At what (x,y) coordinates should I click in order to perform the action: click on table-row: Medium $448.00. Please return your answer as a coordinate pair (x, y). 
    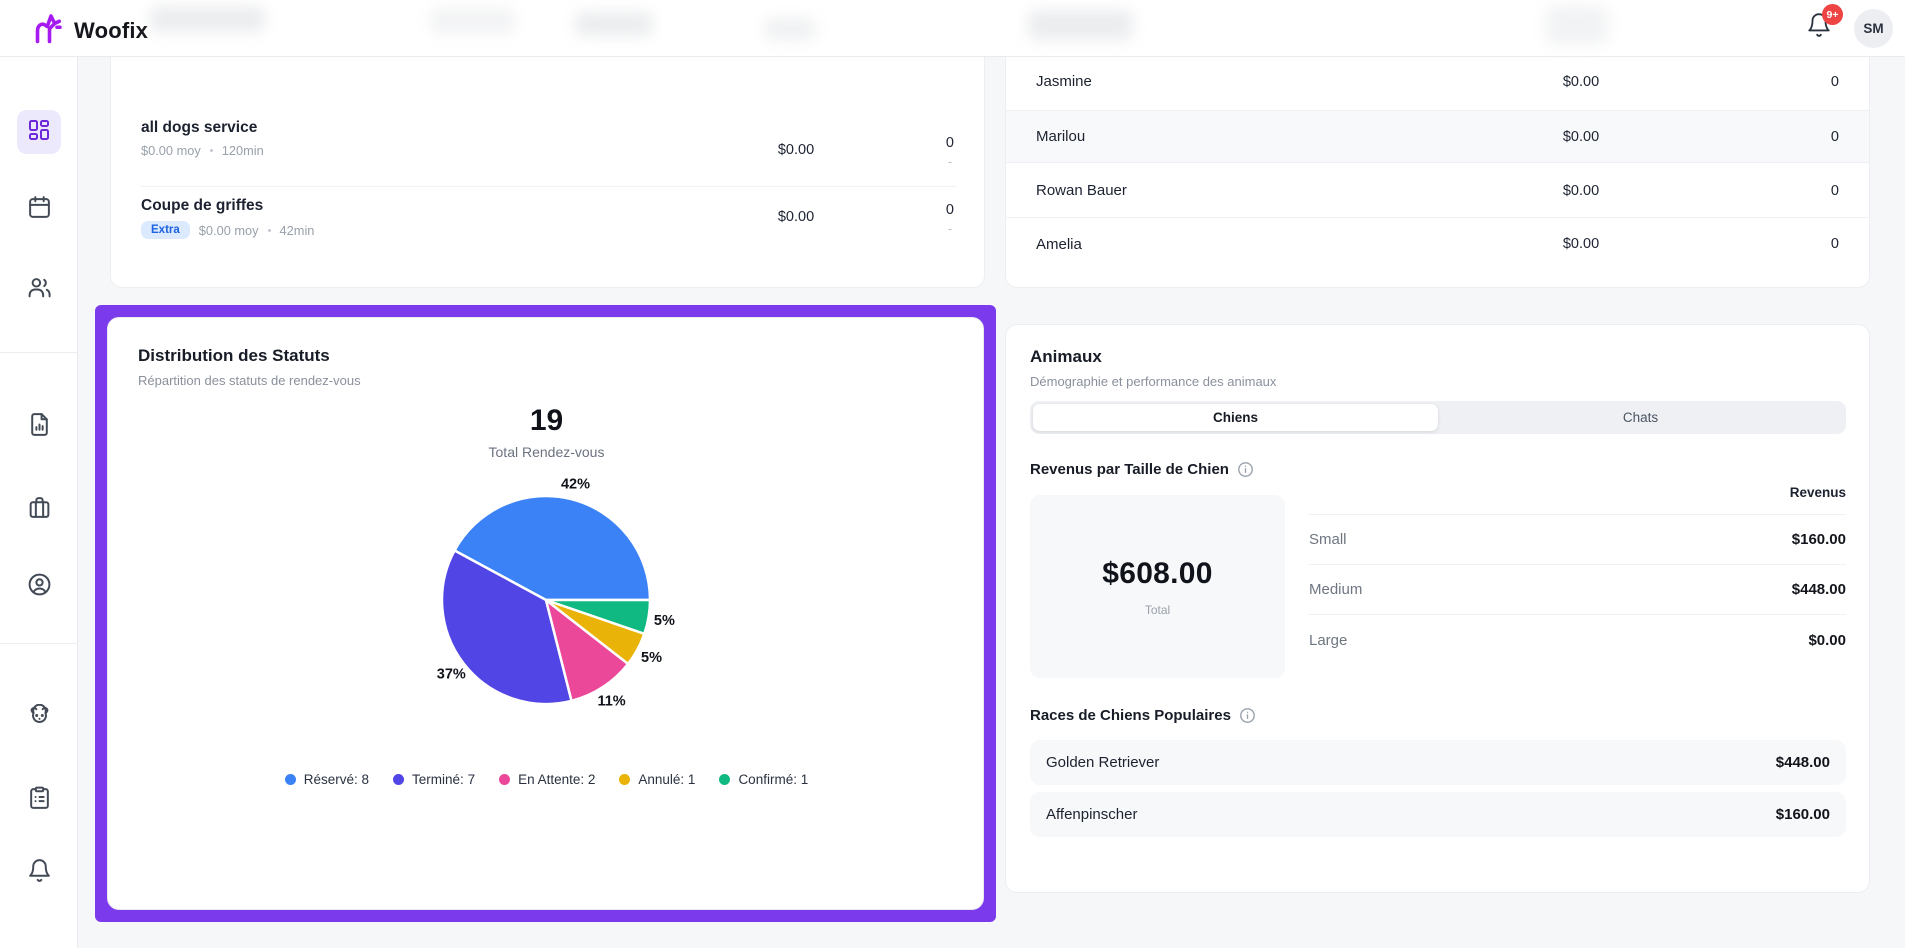
    Looking at the image, I should click on (1577, 590).